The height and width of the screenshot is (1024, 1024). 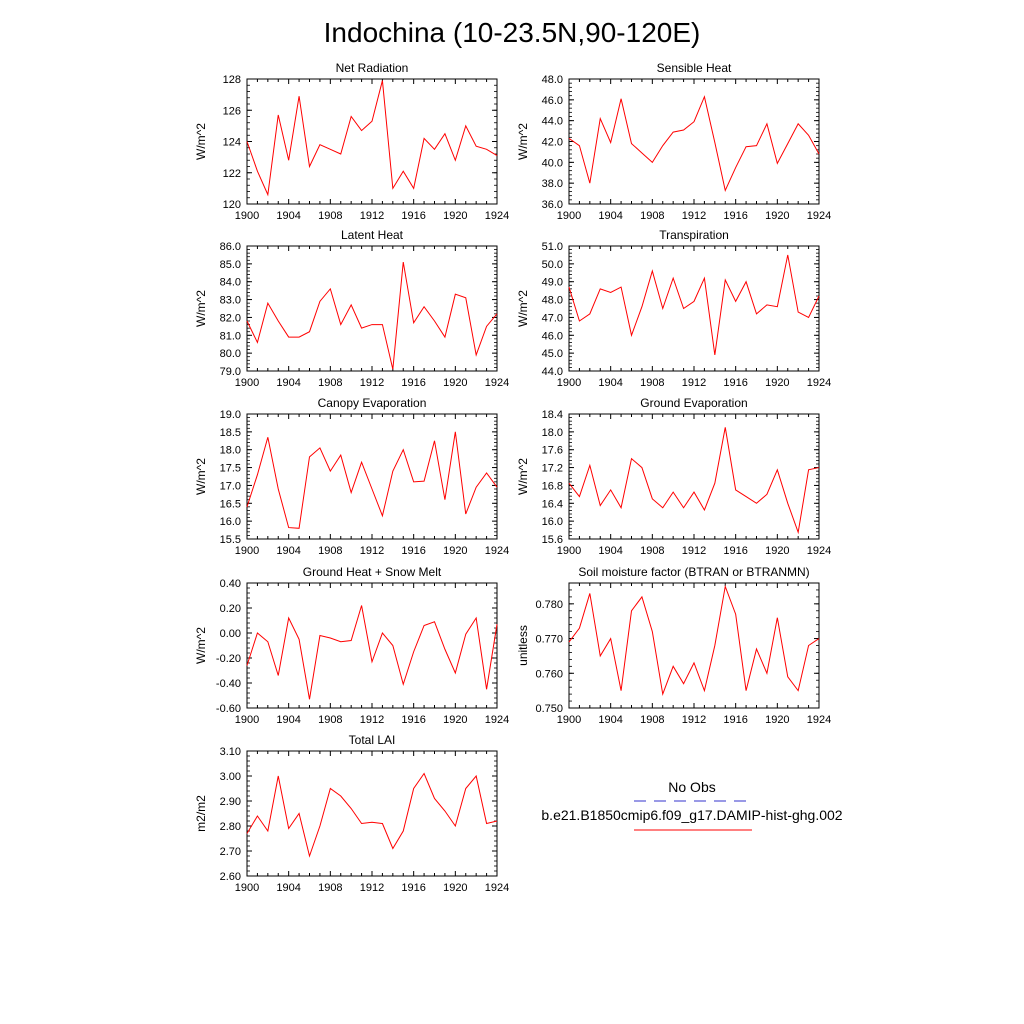 I want to click on y-tick-label: 44.0, so click(x=552, y=122).